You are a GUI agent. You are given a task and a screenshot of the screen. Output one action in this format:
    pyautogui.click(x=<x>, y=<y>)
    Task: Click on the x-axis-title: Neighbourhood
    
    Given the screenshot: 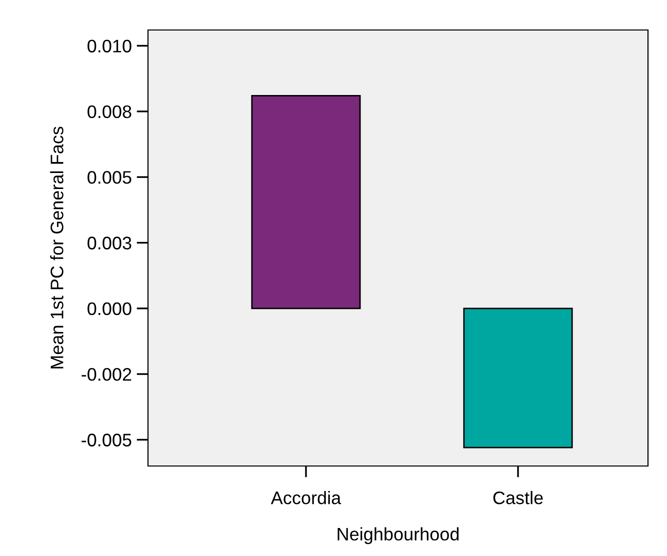 What is the action you would take?
    pyautogui.click(x=398, y=535)
    